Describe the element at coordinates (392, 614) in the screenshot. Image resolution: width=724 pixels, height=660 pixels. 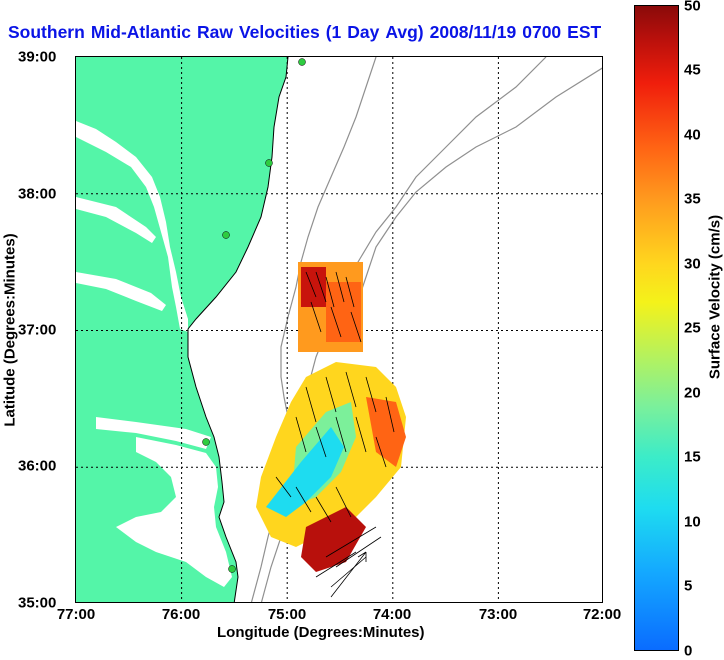
I see `x-tick-label: 74:00` at that location.